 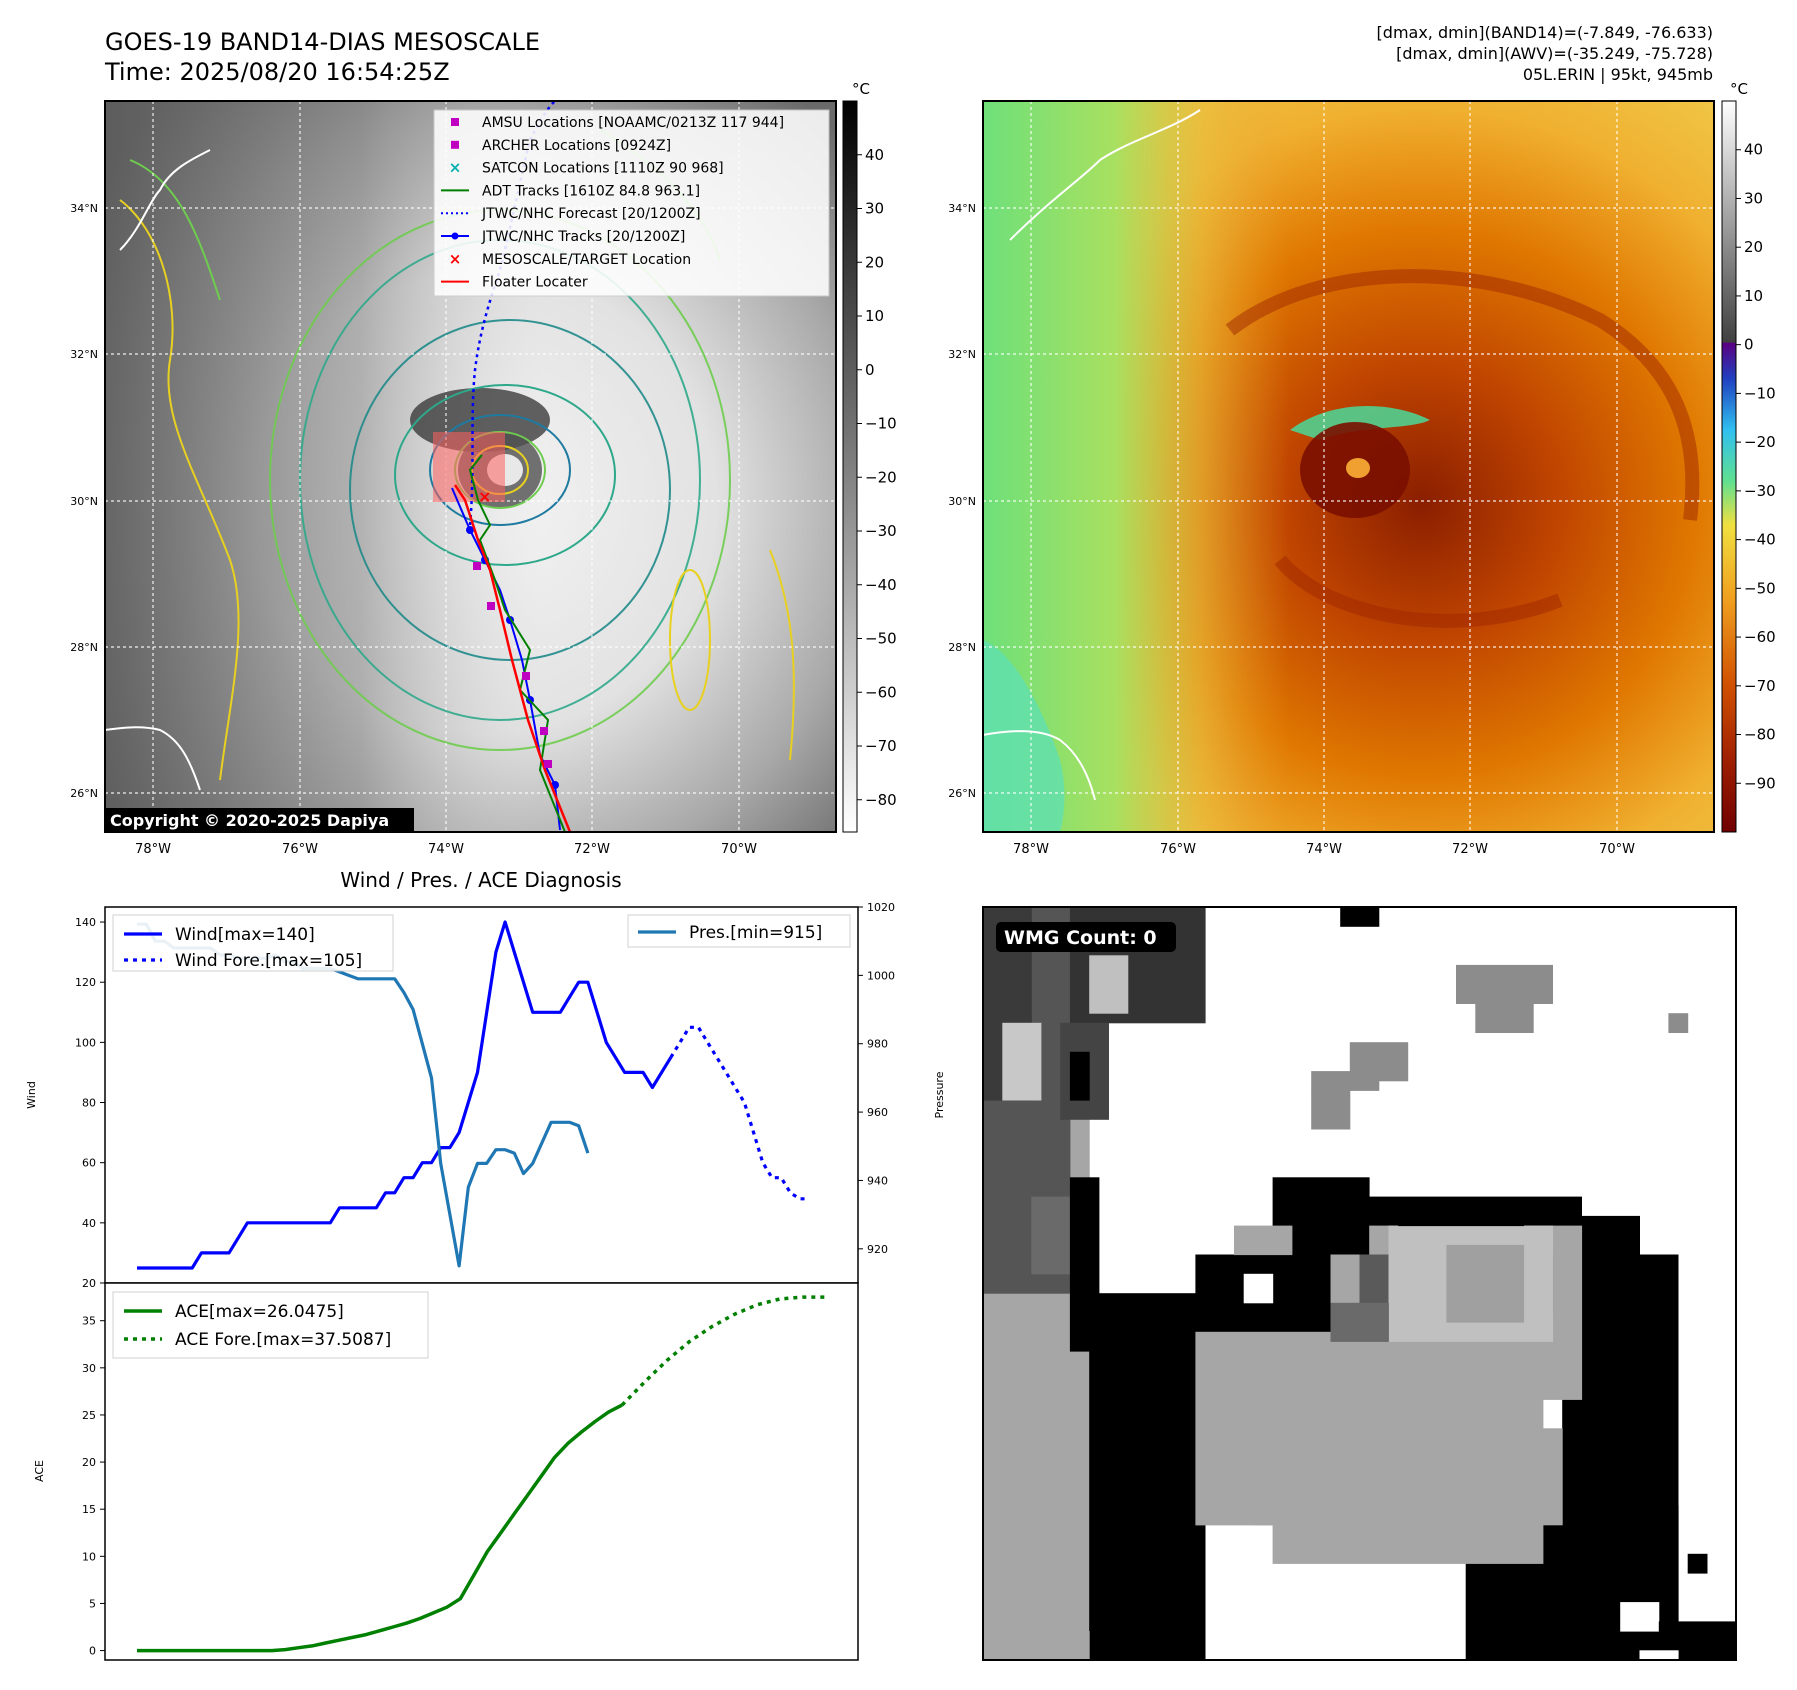 I want to click on colorbar-tick-label: −90, so click(x=1760, y=783).